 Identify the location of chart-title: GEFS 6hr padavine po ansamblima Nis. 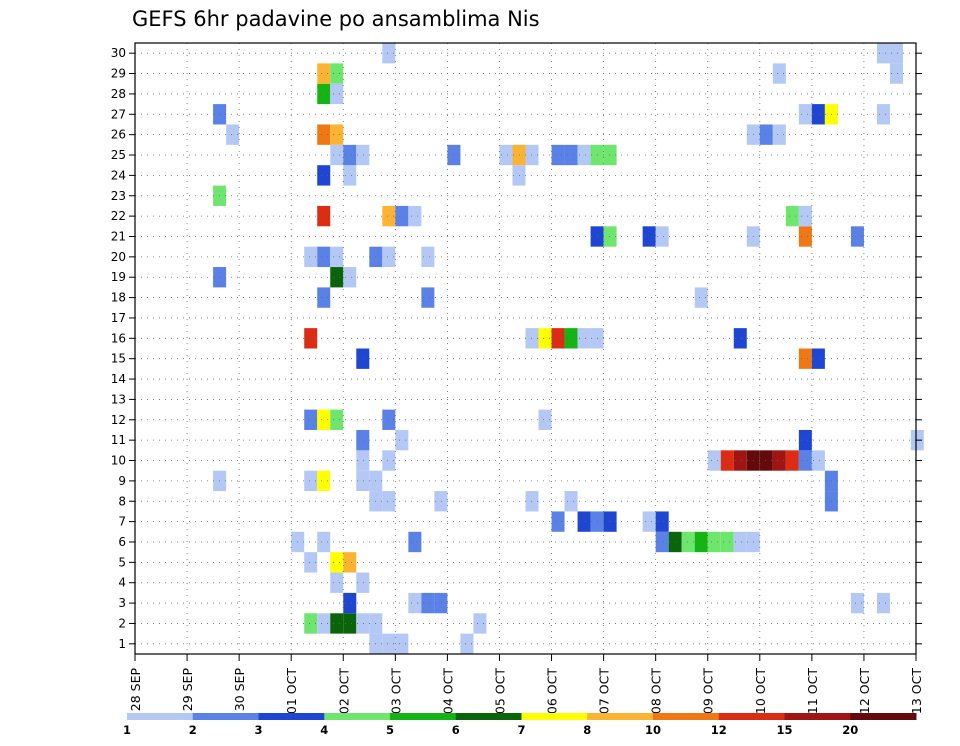
(336, 19).